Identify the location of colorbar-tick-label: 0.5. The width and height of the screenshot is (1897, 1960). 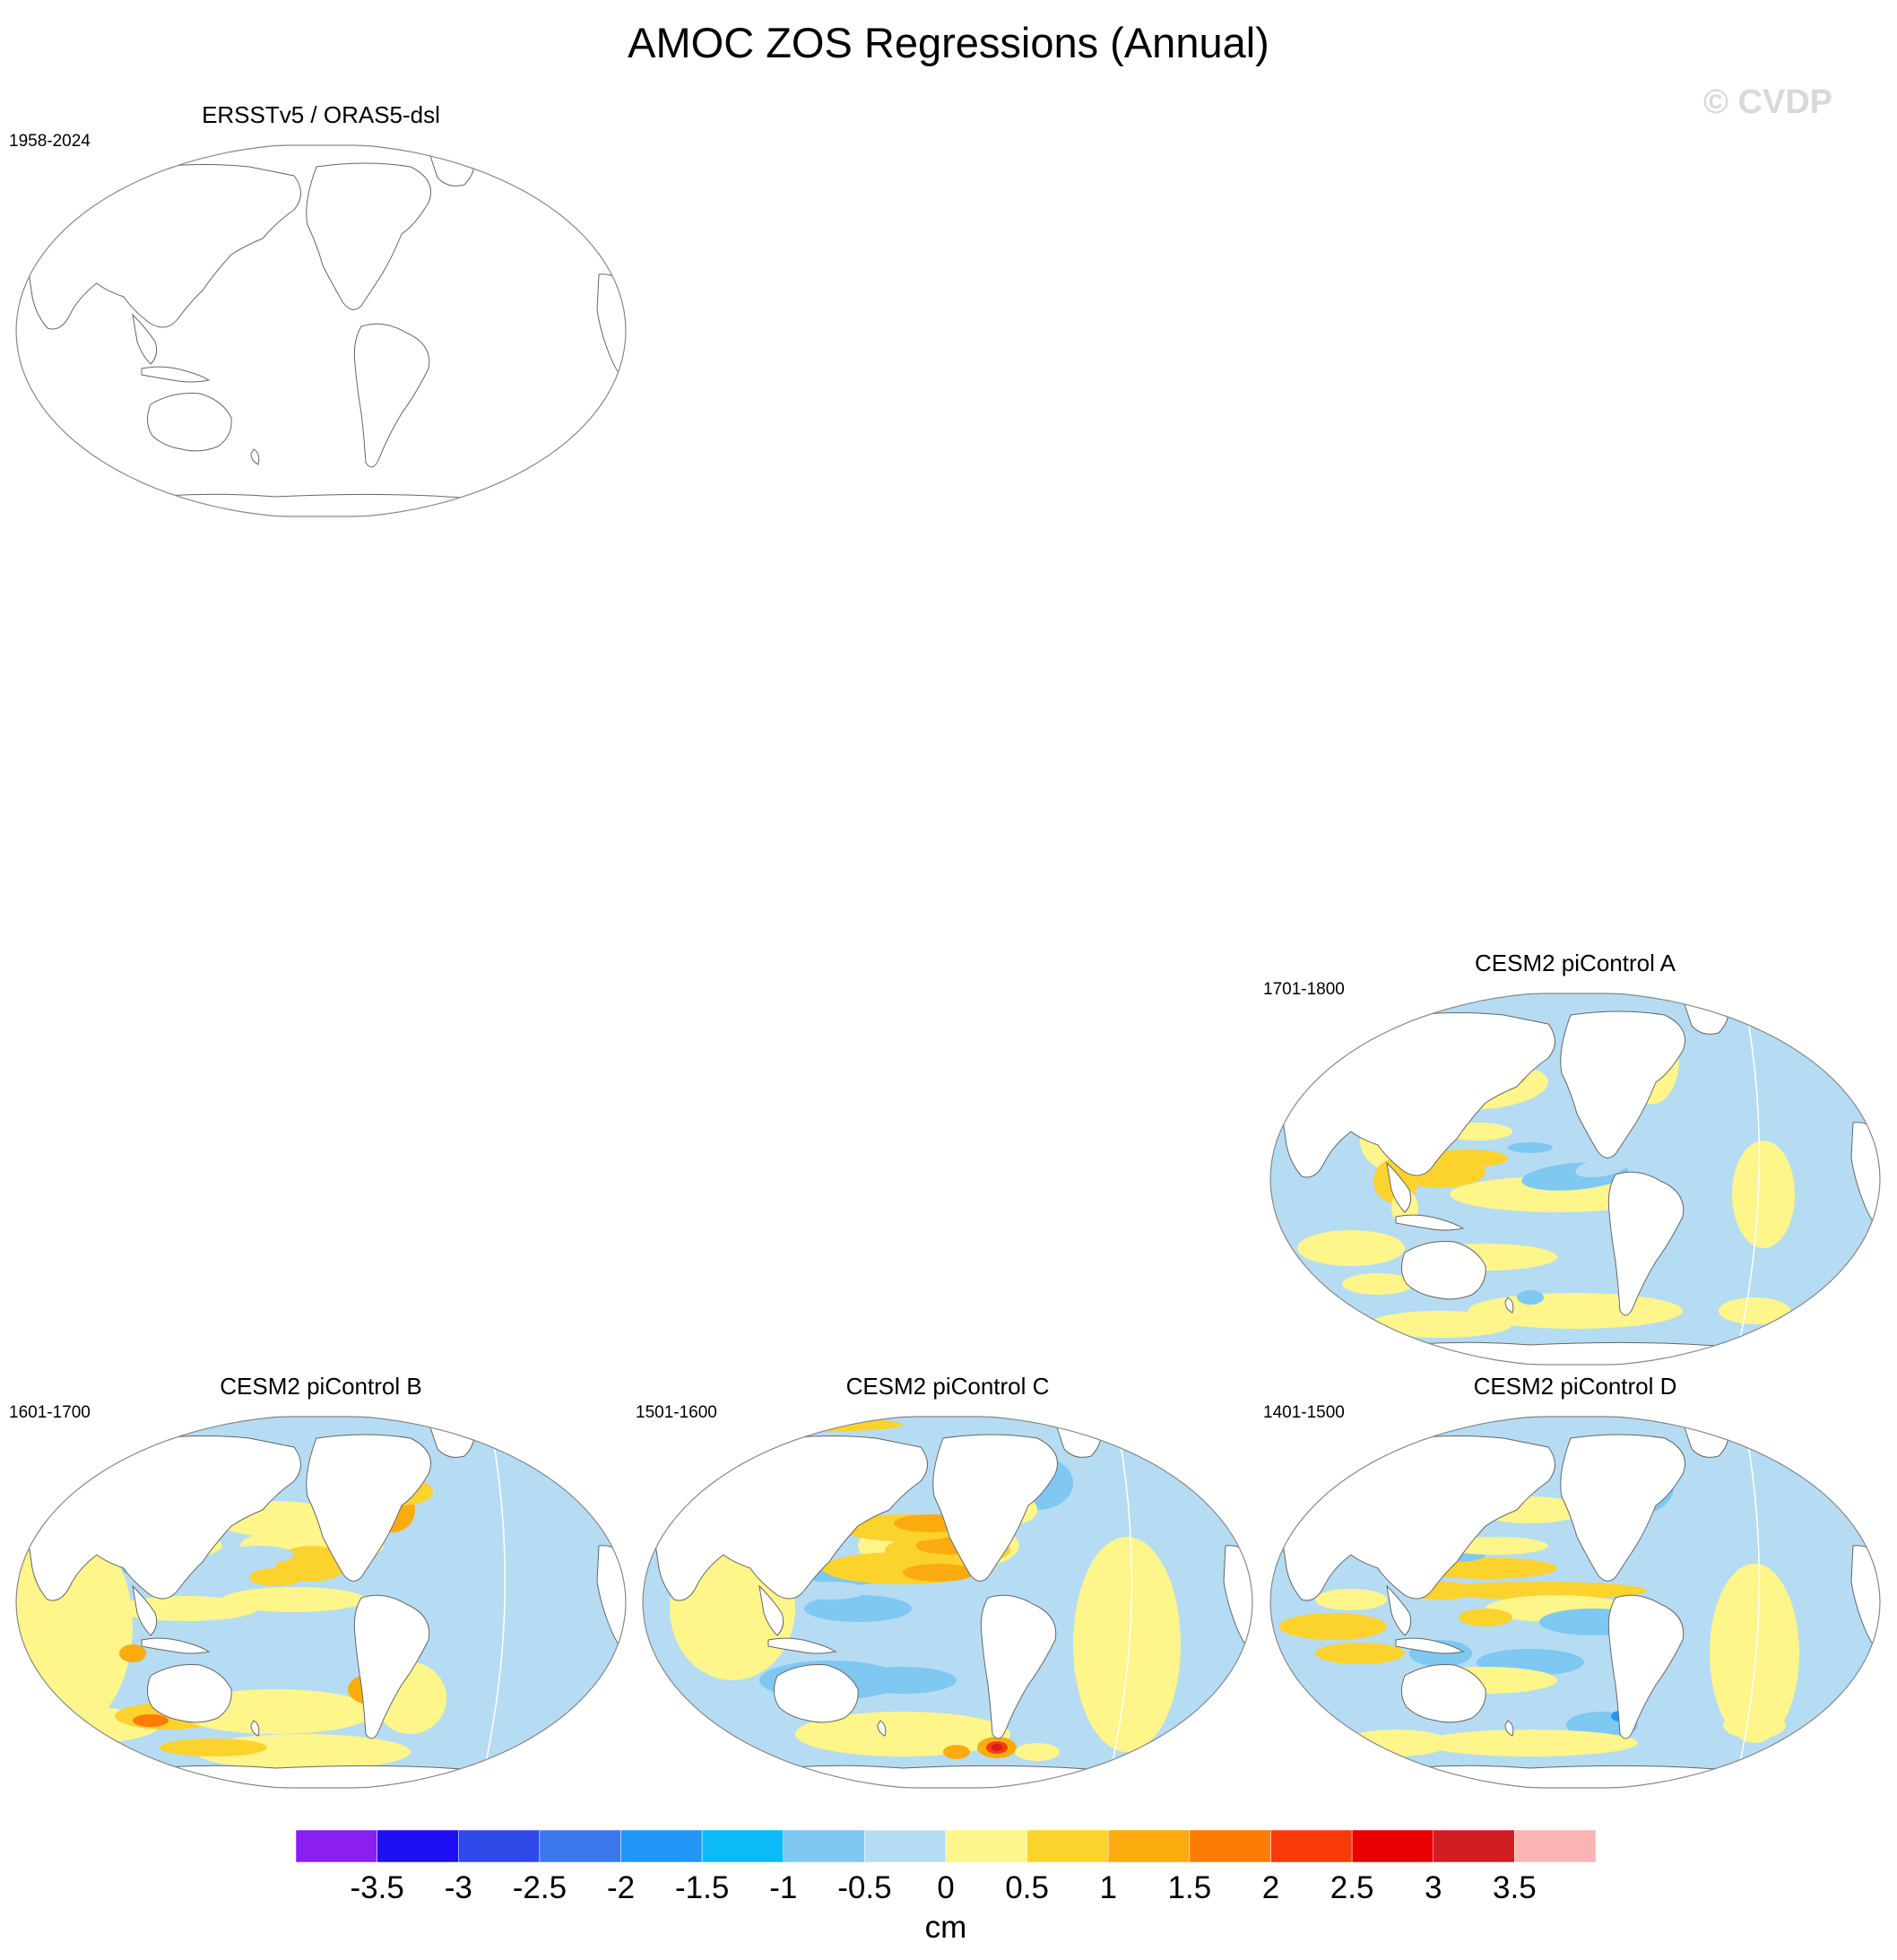
(1027, 1887).